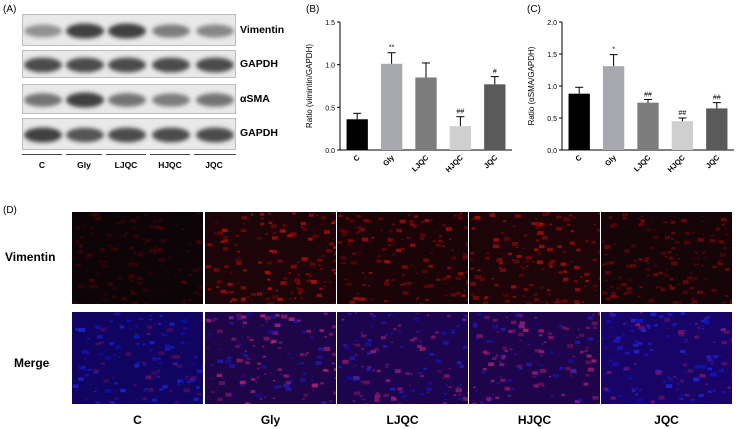 This screenshot has height=429, width=745. Describe the element at coordinates (137, 420) in the screenshot. I see `col-label-c: C` at that location.